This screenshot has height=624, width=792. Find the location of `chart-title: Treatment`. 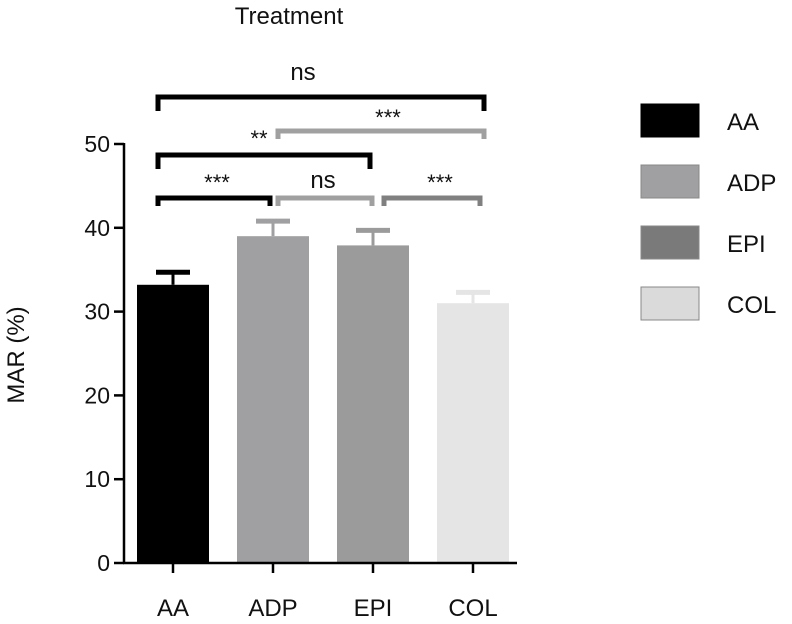

chart-title: Treatment is located at coordinates (289, 16).